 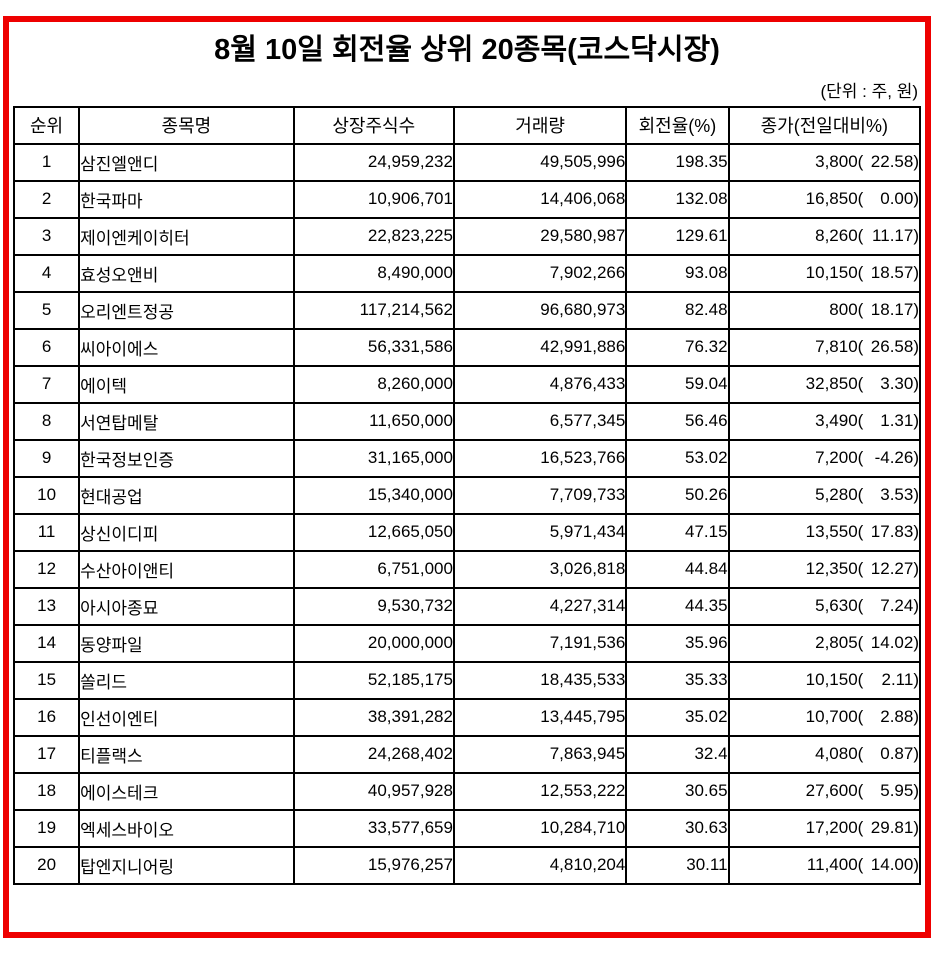 I want to click on name-cell: 탑엔지니어링, so click(x=186, y=865).